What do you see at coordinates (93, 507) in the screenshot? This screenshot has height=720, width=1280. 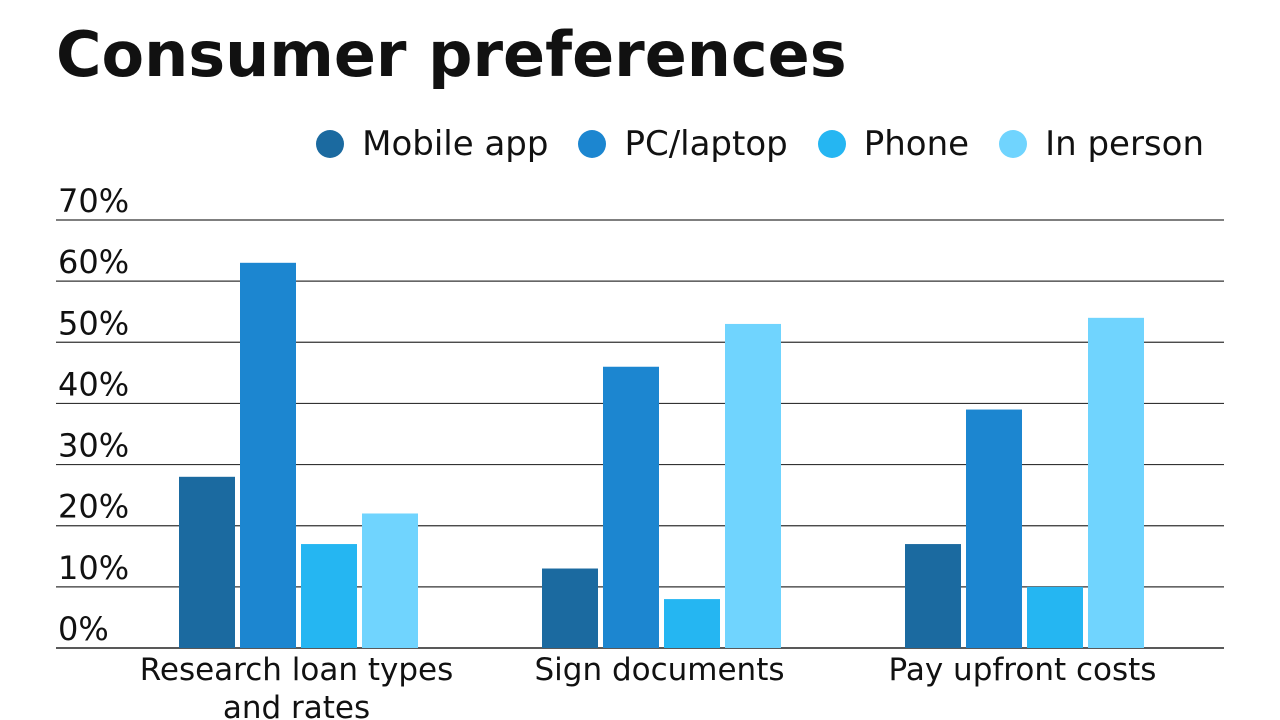 I see `y-tick-label: 20%` at bounding box center [93, 507].